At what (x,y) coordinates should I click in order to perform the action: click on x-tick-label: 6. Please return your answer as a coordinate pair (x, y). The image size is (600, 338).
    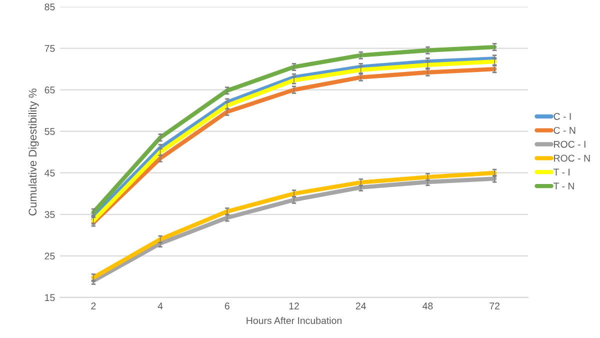
    Looking at the image, I should click on (227, 306).